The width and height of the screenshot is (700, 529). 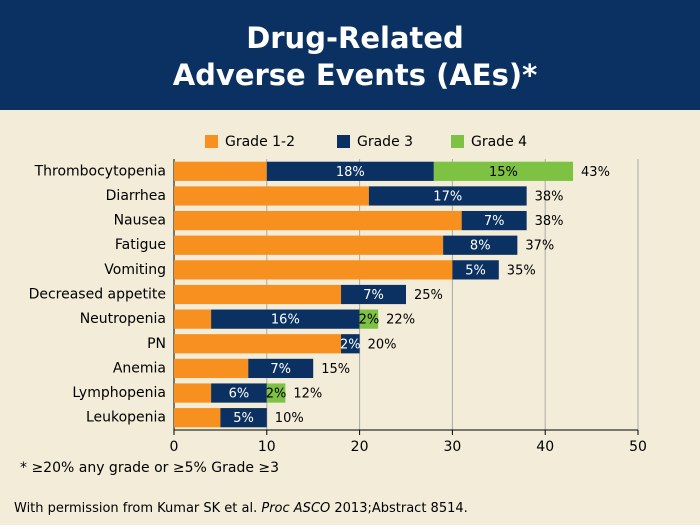 I want to click on y-tick-label: Nausea, so click(x=140, y=221).